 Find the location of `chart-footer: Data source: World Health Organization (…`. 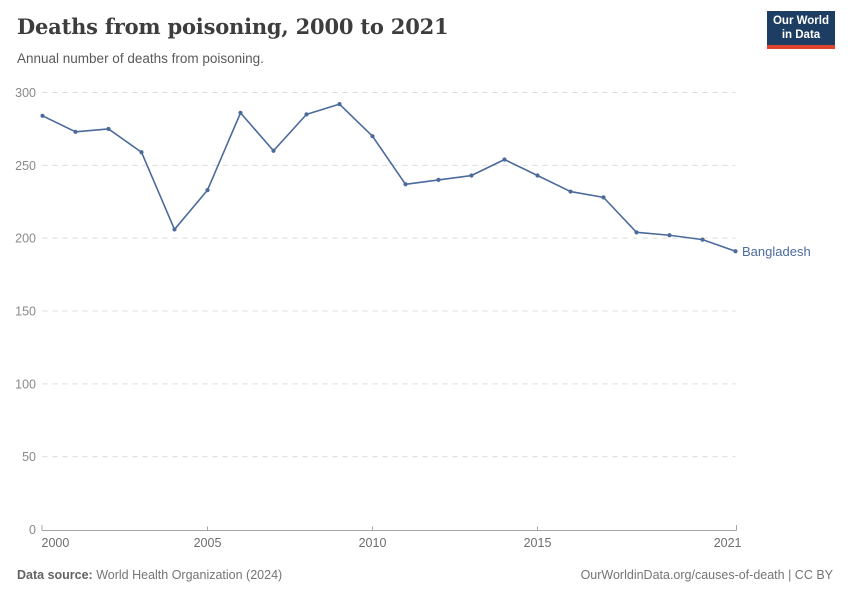

chart-footer: Data source: World Health Organization (… is located at coordinates (425, 575).